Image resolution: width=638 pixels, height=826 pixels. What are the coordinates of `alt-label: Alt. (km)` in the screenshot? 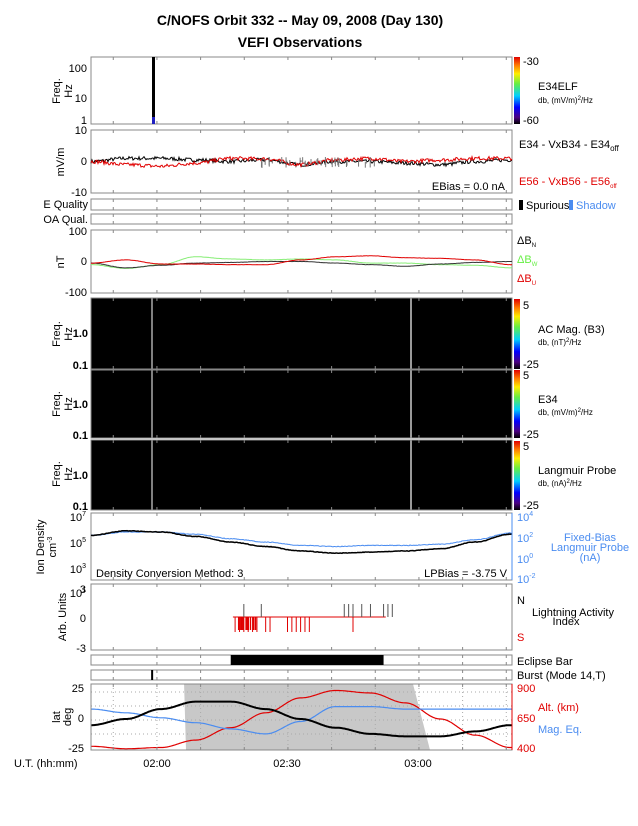 It's located at (558, 708).